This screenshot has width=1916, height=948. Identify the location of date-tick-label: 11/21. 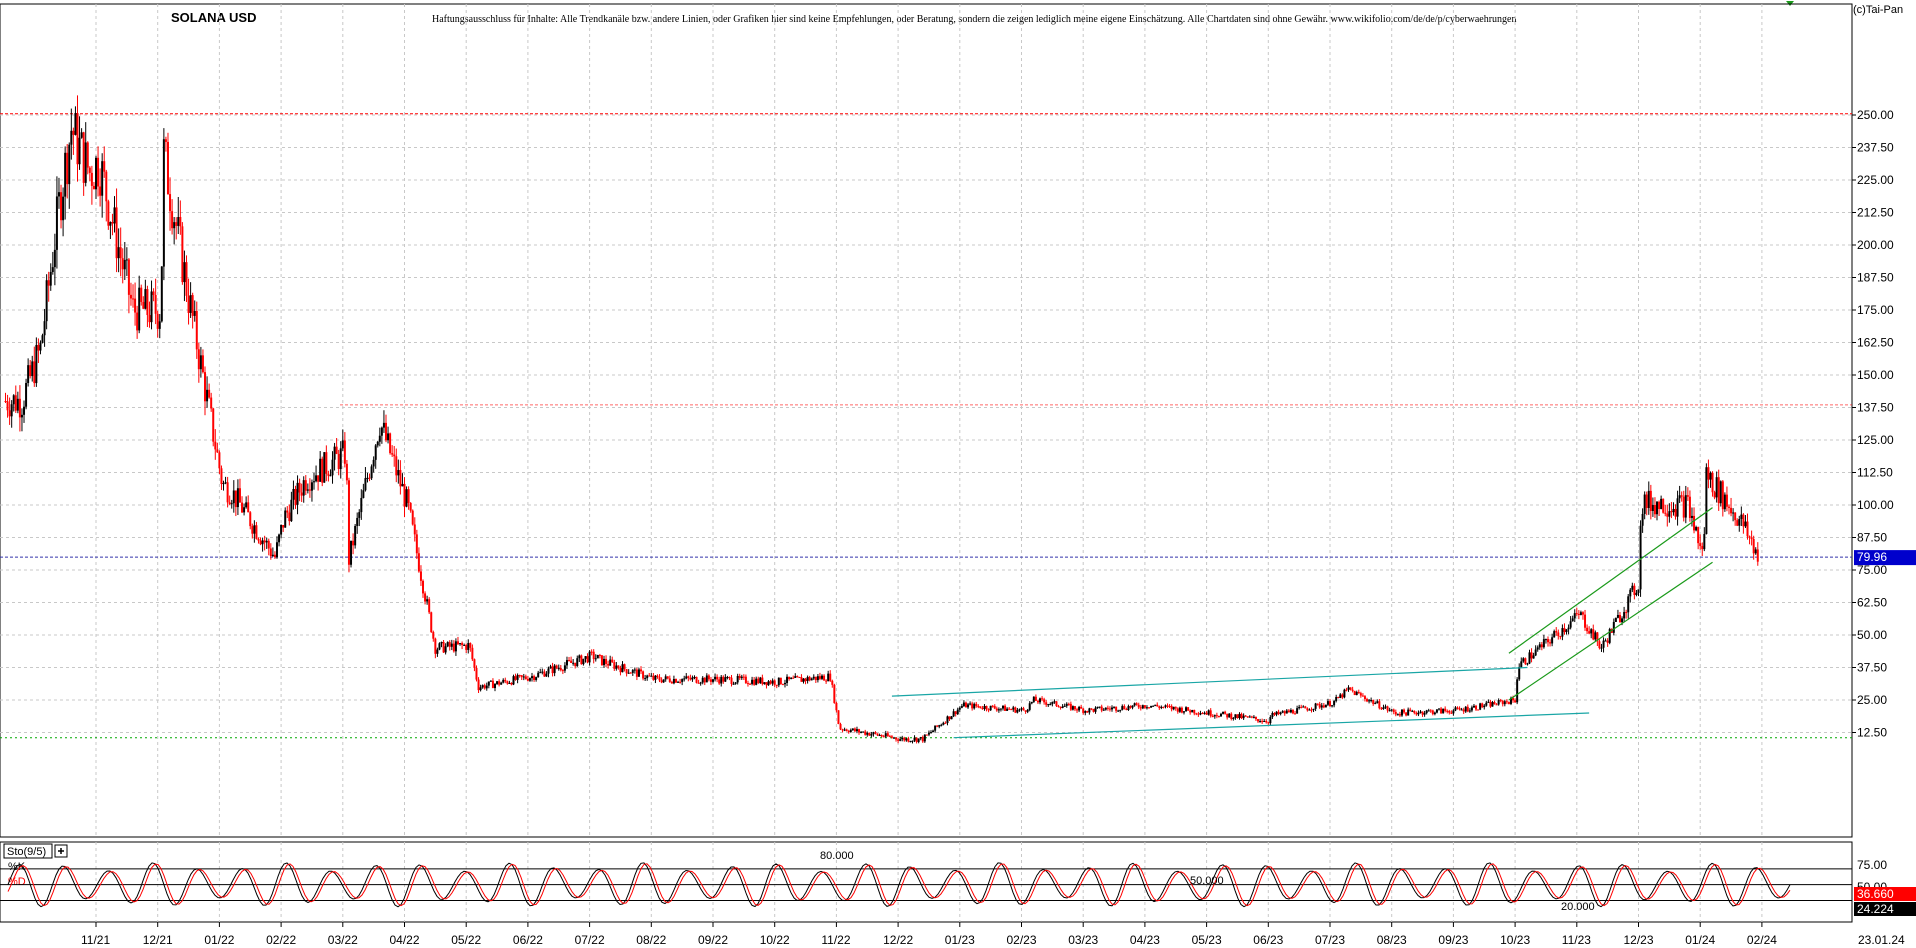
(95, 940).